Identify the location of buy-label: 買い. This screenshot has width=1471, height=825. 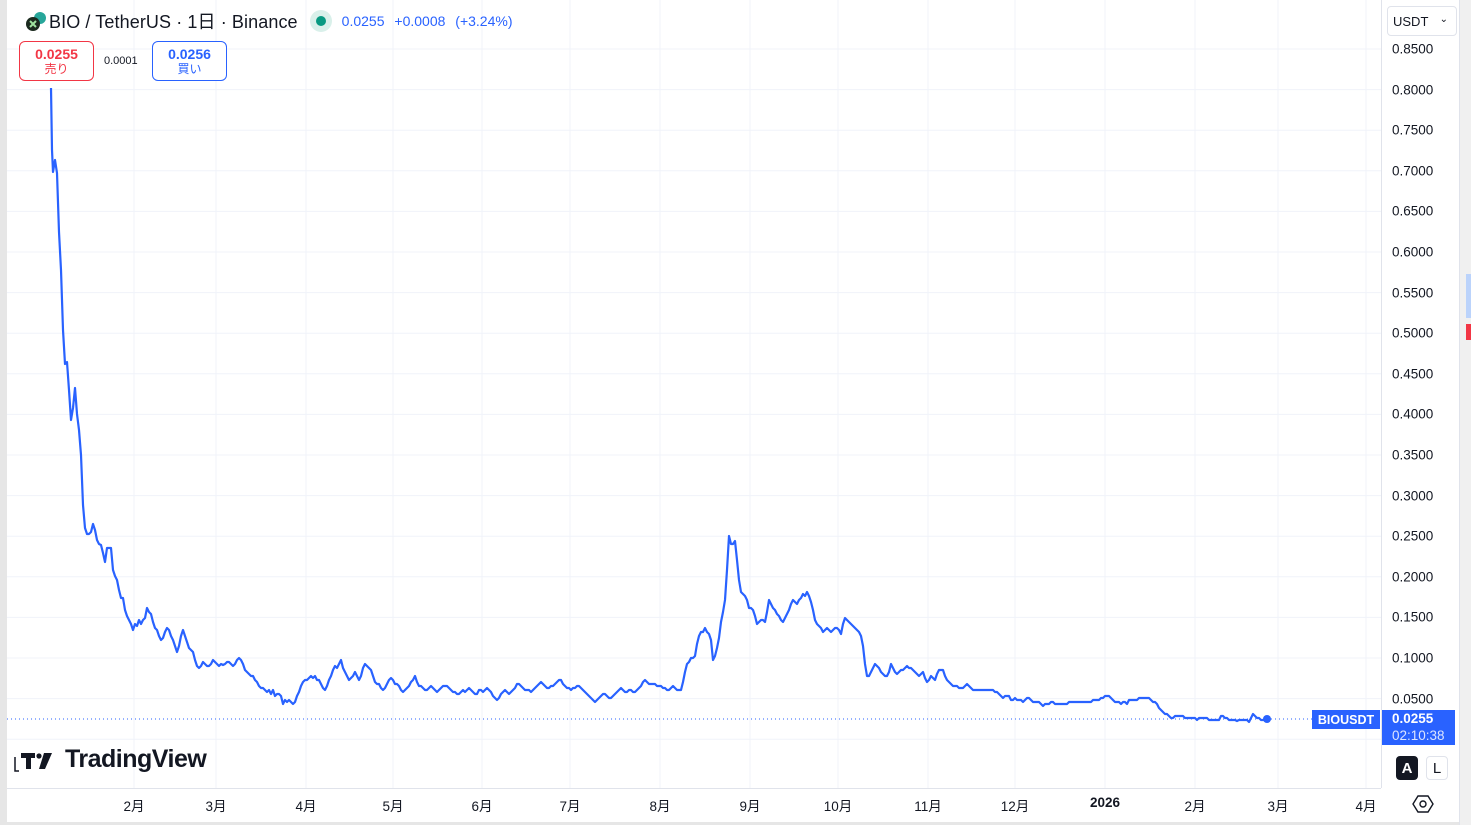
(189, 69).